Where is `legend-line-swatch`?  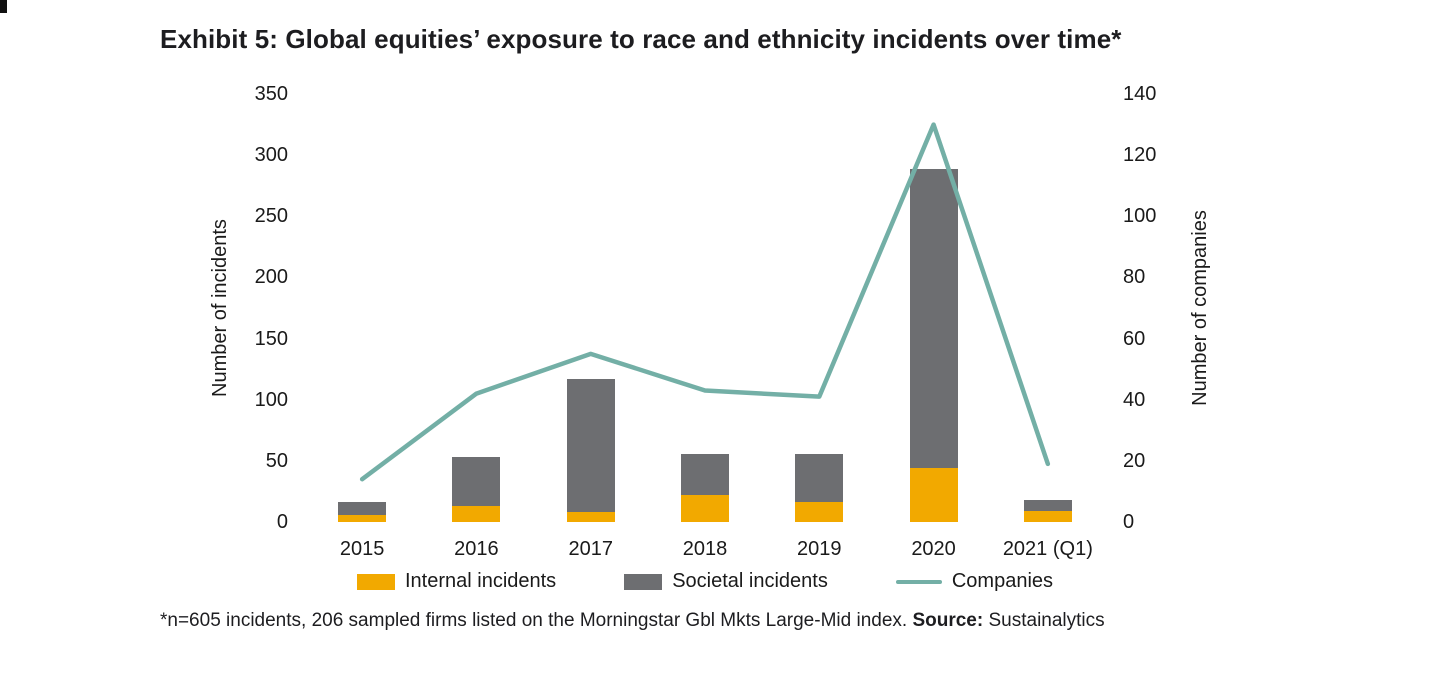 legend-line-swatch is located at coordinates (918, 581).